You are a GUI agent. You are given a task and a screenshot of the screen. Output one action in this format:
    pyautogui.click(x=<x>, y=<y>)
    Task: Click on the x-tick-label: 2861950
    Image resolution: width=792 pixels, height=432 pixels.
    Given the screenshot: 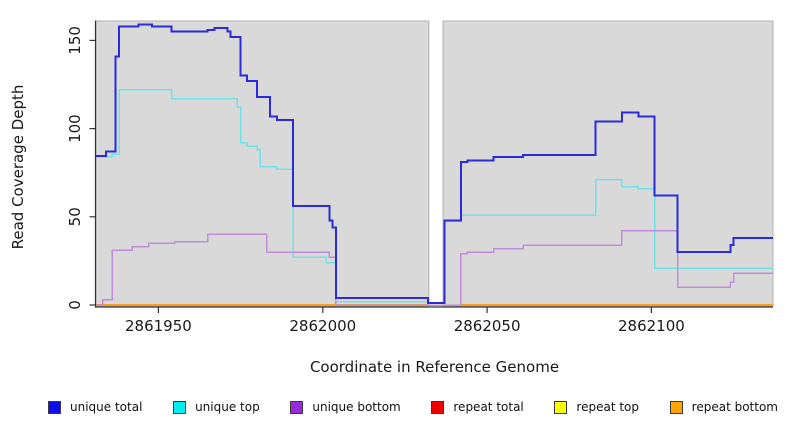 What is the action you would take?
    pyautogui.click(x=158, y=326)
    